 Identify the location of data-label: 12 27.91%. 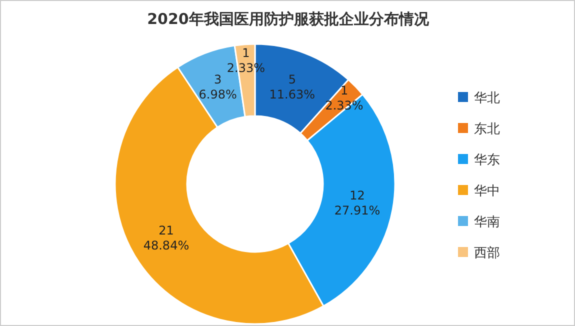
(357, 203).